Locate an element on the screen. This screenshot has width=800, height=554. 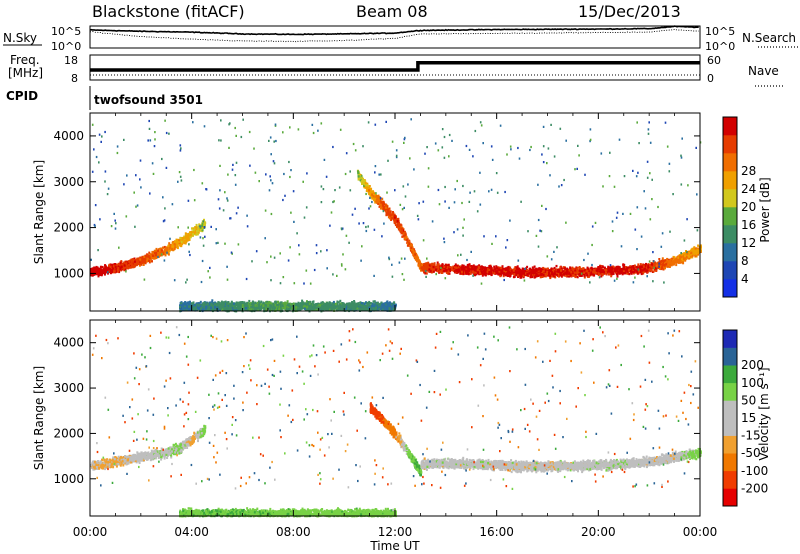
noise-tick-top-left: 10^5 is located at coordinates (66, 31).